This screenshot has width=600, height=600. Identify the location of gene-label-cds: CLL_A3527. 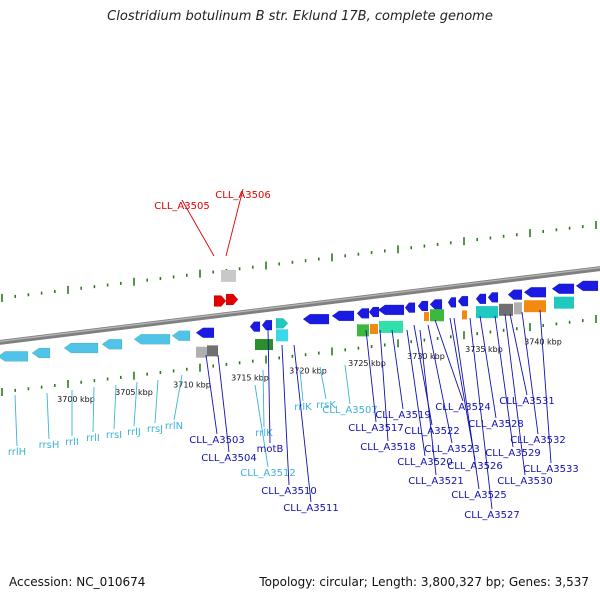
(491, 515).